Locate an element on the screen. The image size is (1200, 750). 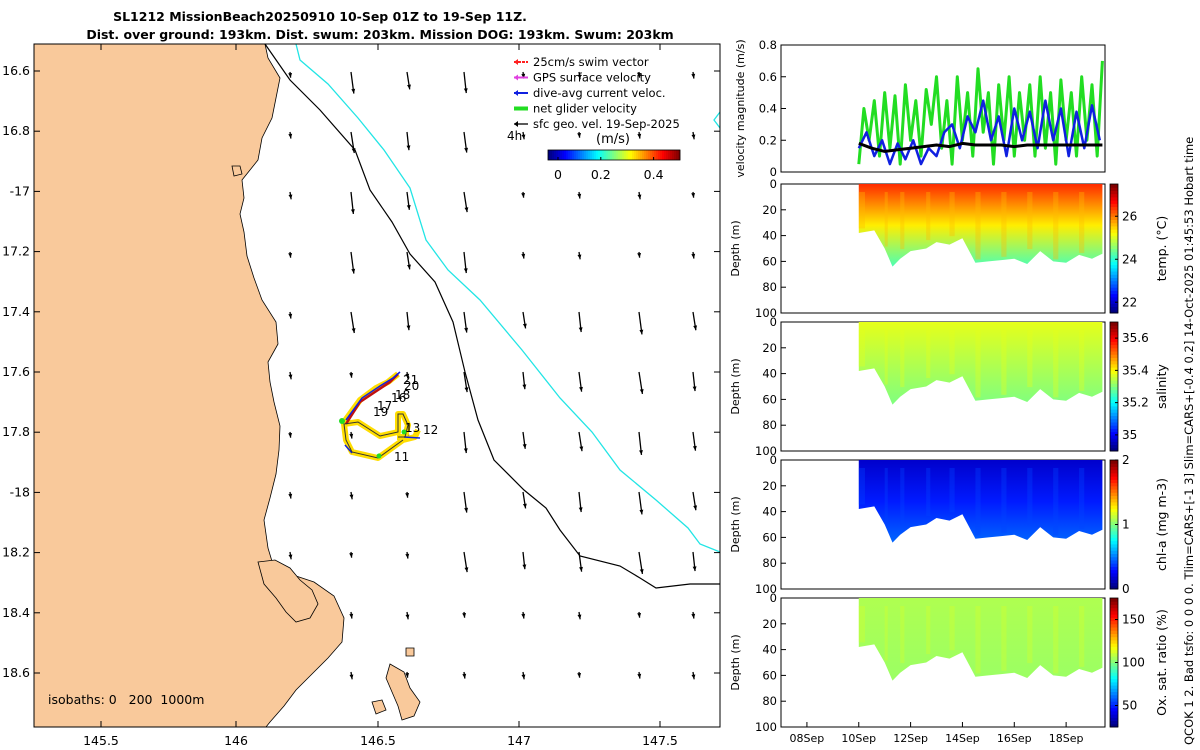
section-colorbar-title: temp. (°C) is located at coordinates (1161, 248).